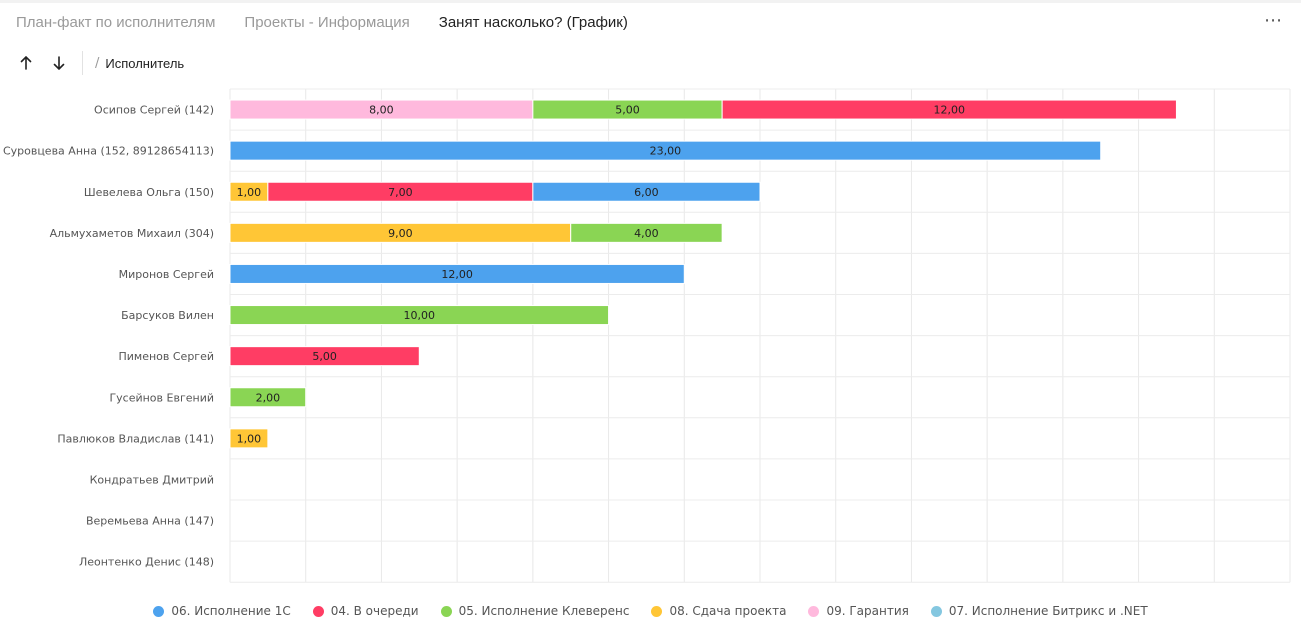  What do you see at coordinates (167, 315) in the screenshot?
I see `category-label: Барсуков Вилен` at bounding box center [167, 315].